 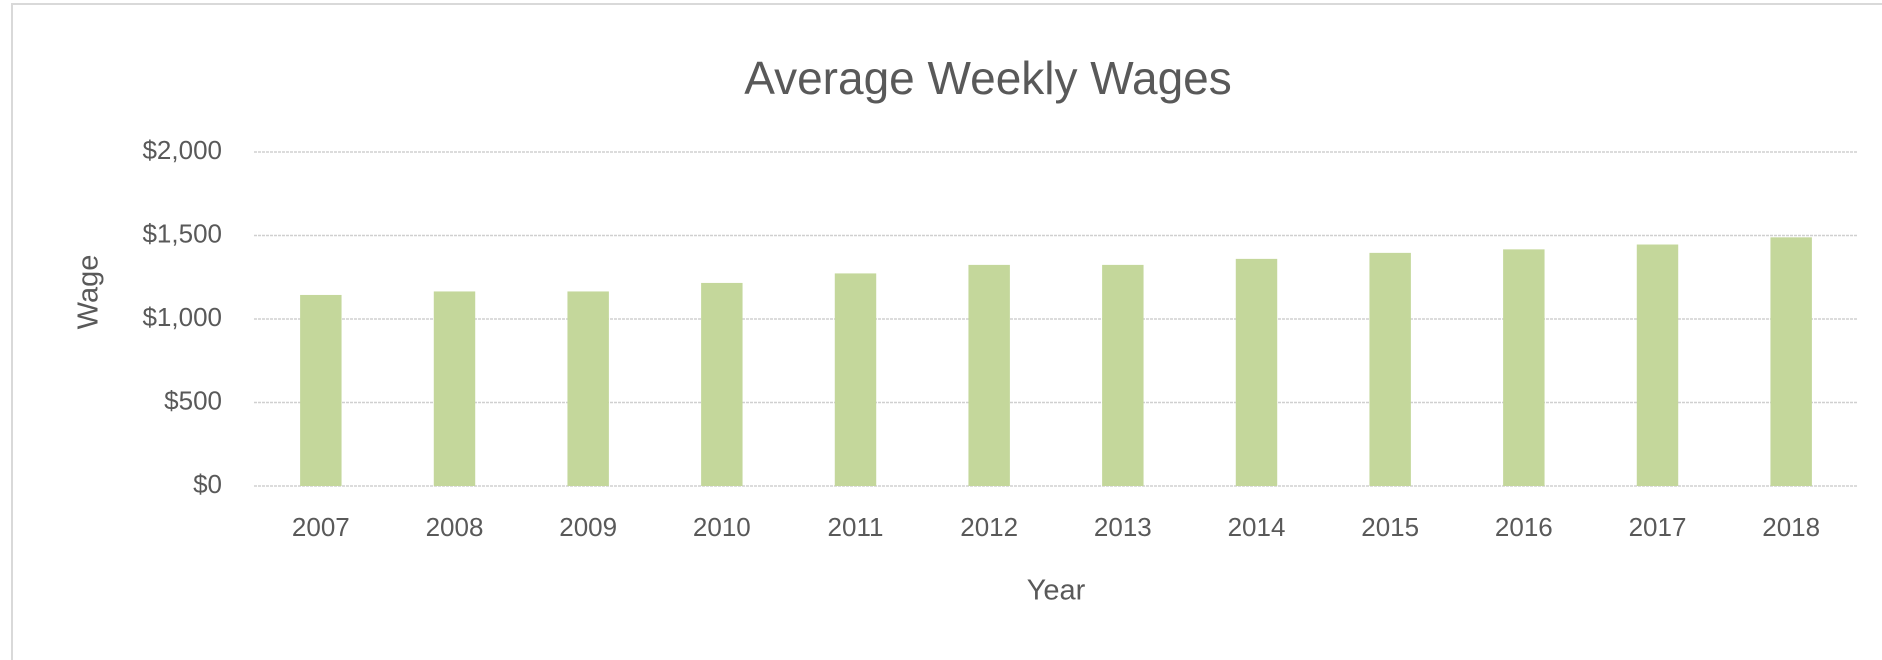 What do you see at coordinates (1524, 527) in the screenshot?
I see `x-tick-label: 2016` at bounding box center [1524, 527].